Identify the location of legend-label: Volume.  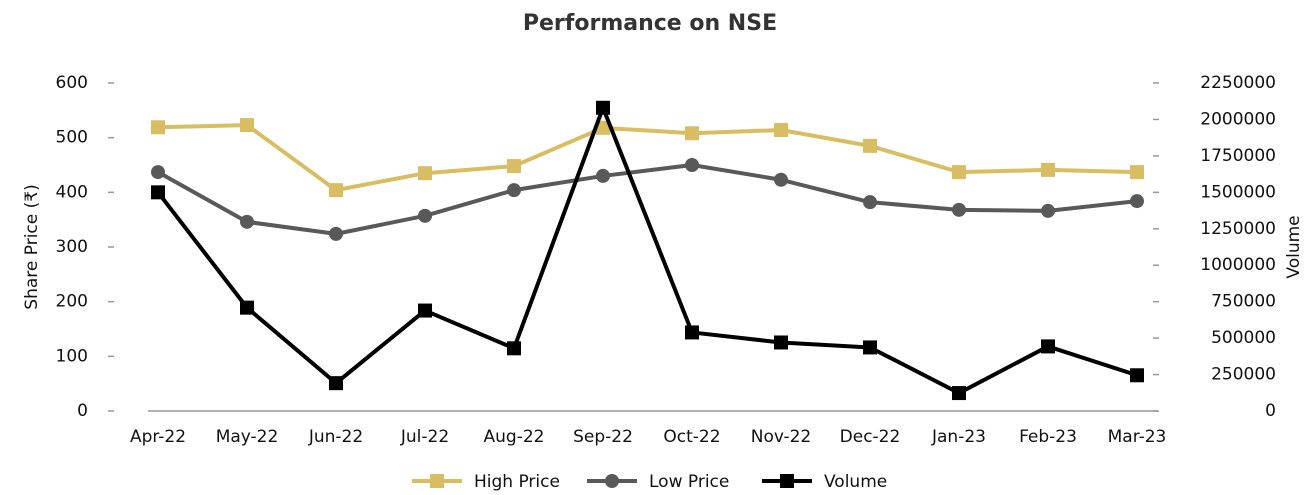
(855, 482).